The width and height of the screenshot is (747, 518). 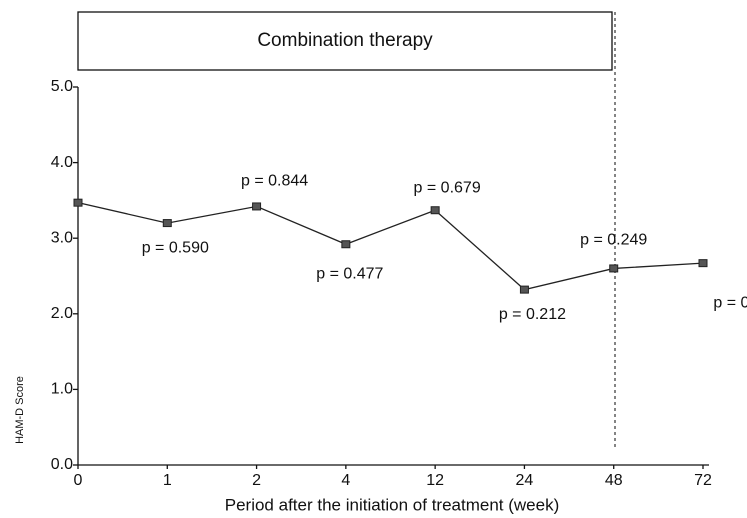 What do you see at coordinates (62, 86) in the screenshot?
I see `y-tick-label: 5.0` at bounding box center [62, 86].